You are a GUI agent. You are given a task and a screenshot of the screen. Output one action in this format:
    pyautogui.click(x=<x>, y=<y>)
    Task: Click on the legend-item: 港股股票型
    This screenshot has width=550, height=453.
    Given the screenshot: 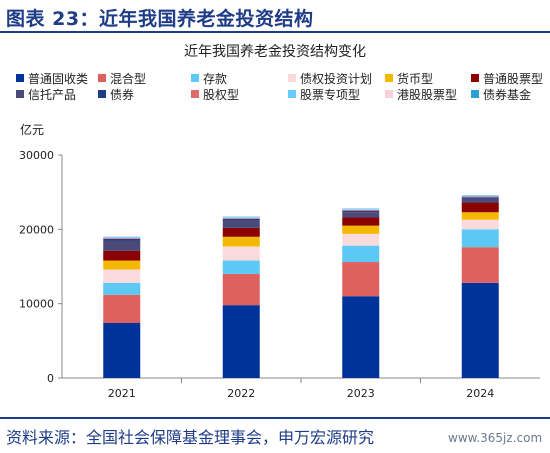 What is the action you would take?
    pyautogui.click(x=421, y=95)
    